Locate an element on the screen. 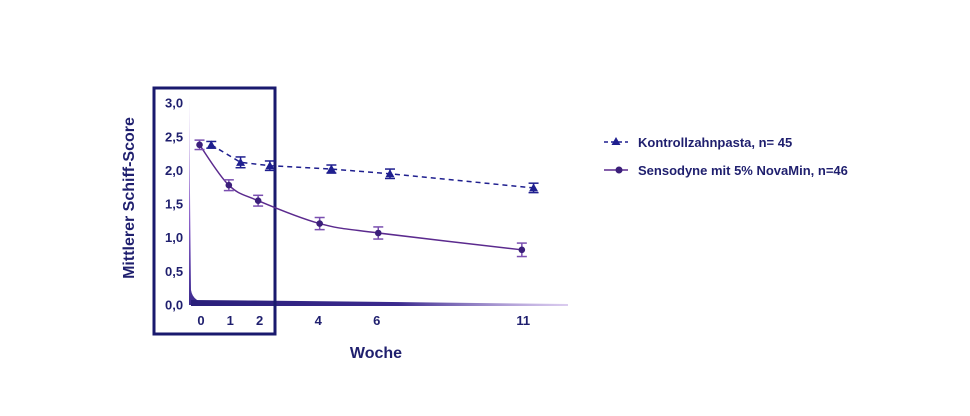 This screenshot has height=416, width=970. x-ticks: 0 1 2 4 6 11 is located at coordinates (363, 320).